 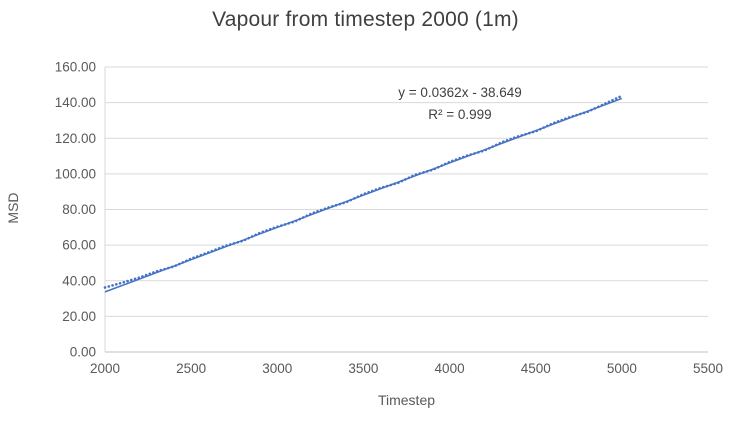 What do you see at coordinates (406, 400) in the screenshot?
I see `x-axis-title: Timestep` at bounding box center [406, 400].